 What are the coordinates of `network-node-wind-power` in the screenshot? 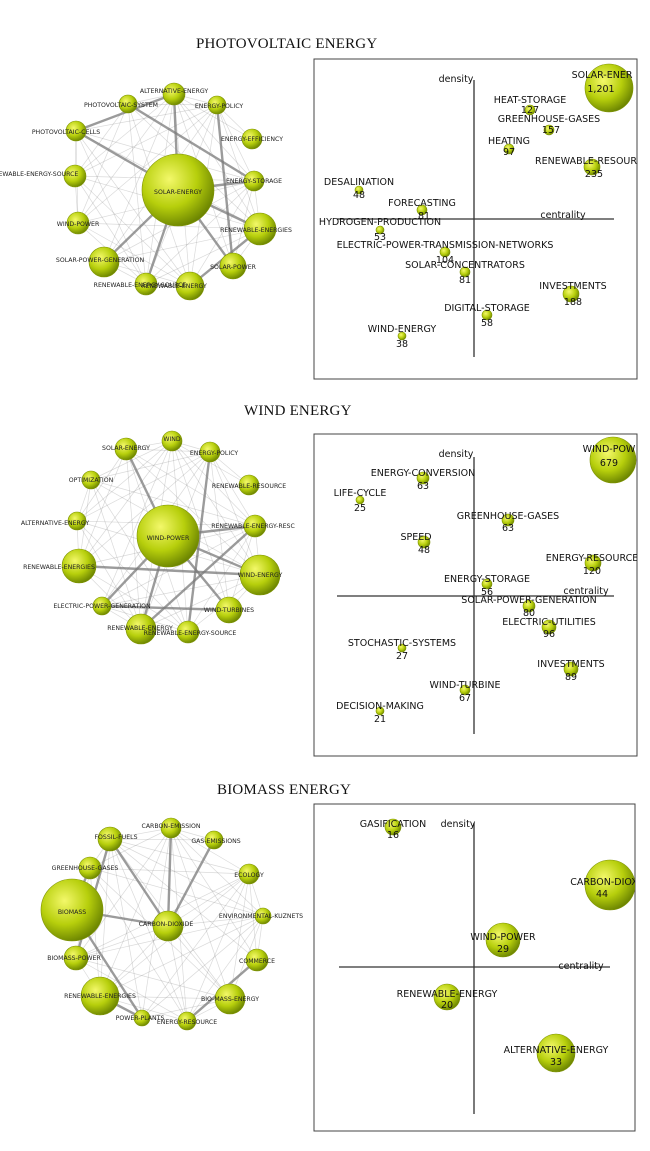 It's located at (168, 536).